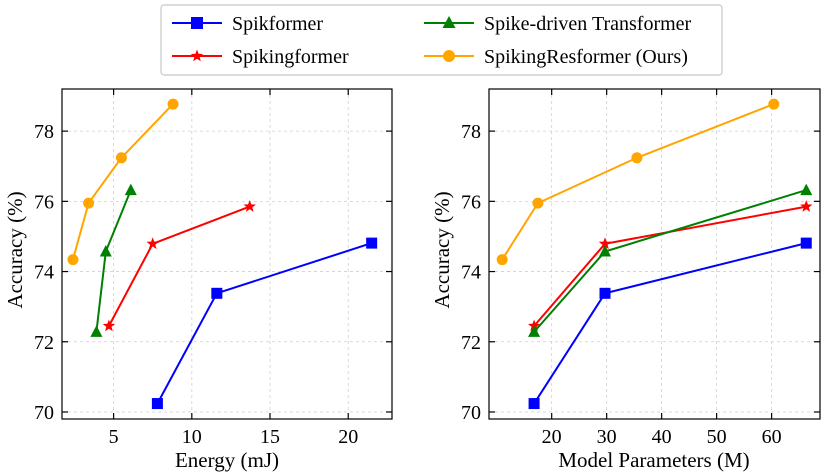 This screenshot has height=473, width=830. Describe the element at coordinates (290, 57) in the screenshot. I see `legend-label: Spikingformer` at that location.